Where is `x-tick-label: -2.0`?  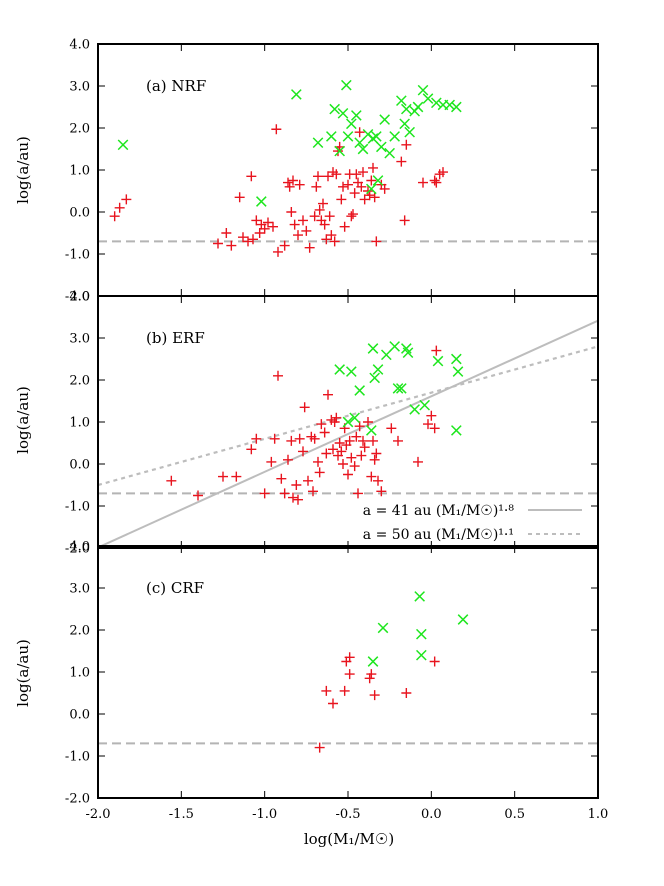
x-tick-label: -2.0 is located at coordinates (97, 814).